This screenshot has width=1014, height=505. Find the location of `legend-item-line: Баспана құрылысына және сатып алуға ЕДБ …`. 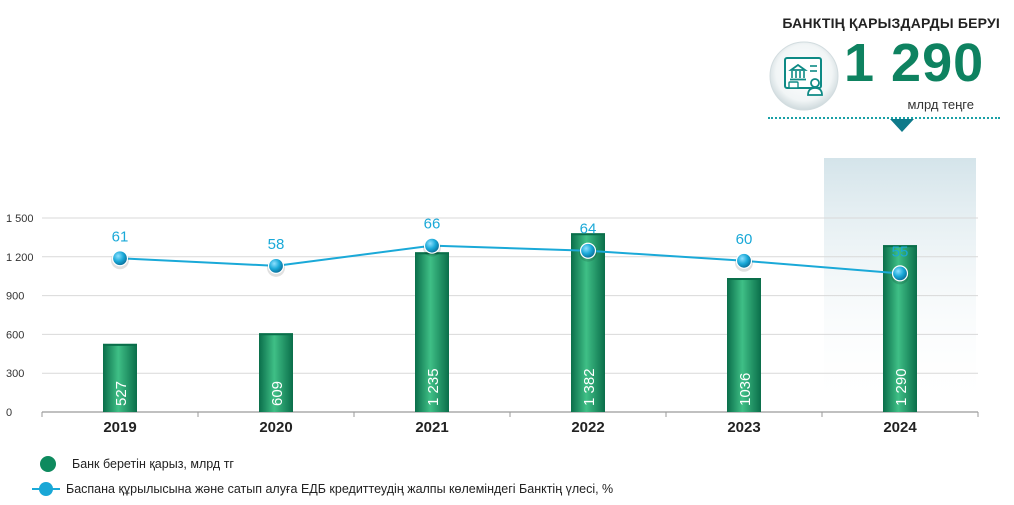

legend-item-line: Баспана құрылысына және сатып алуға ЕДБ … is located at coordinates (323, 489).